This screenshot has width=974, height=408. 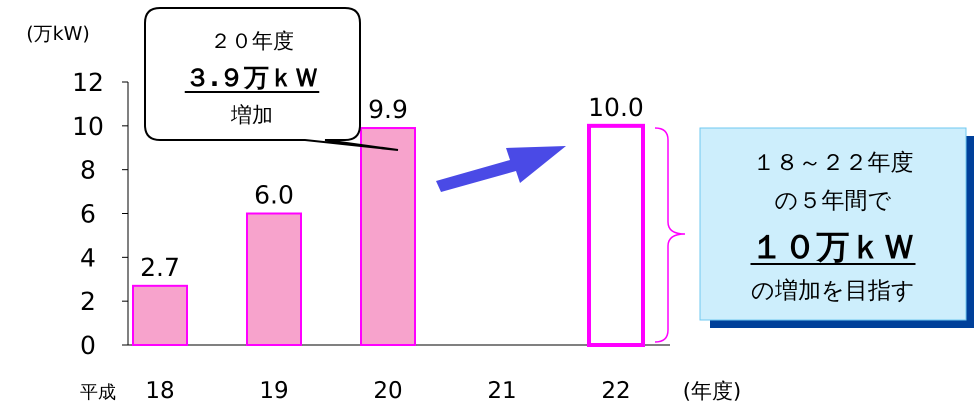 I want to click on y-tick-label: 10, so click(x=88, y=126).